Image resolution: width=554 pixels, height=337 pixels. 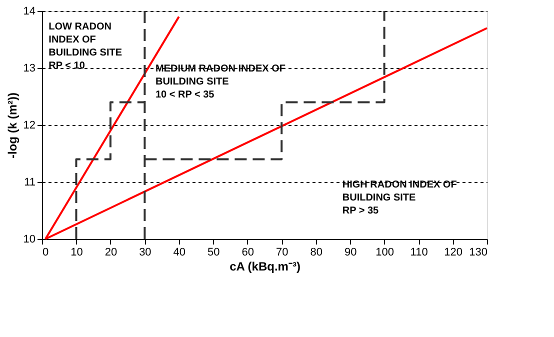 I want to click on x-tick-label: 30, so click(x=145, y=252).